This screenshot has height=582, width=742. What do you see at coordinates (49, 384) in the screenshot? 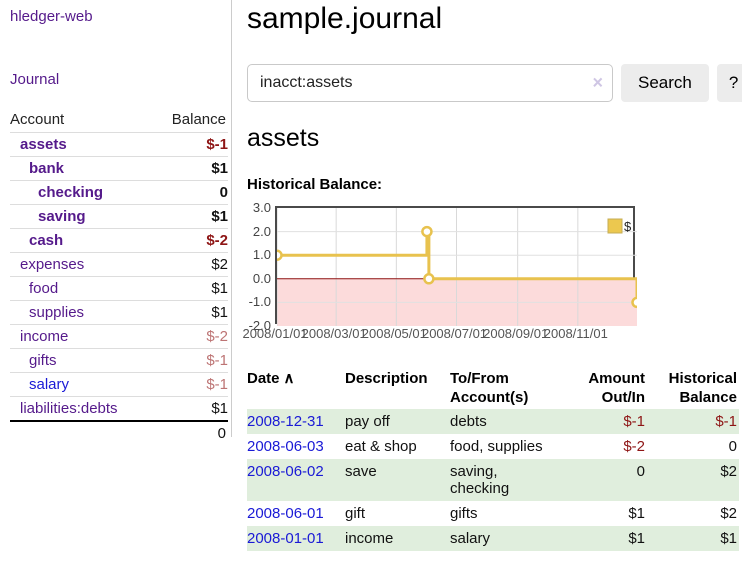
I see `account-link: salary` at bounding box center [49, 384].